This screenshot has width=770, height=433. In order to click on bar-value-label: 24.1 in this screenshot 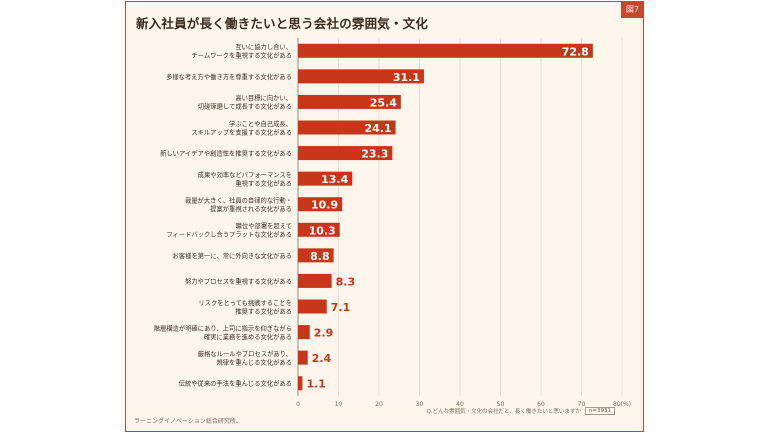, I will do `click(377, 128)`.